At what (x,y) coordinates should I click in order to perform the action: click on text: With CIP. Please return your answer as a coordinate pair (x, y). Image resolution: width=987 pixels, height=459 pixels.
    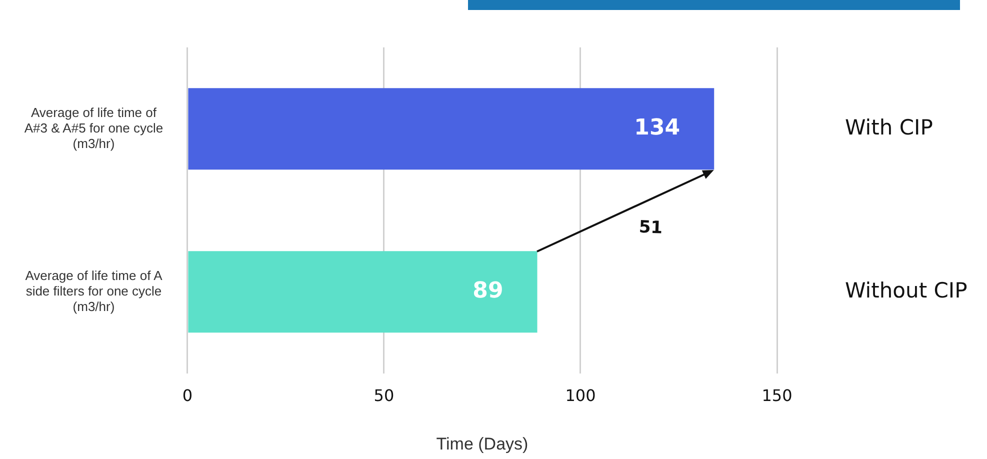
    Looking at the image, I should click on (889, 127).